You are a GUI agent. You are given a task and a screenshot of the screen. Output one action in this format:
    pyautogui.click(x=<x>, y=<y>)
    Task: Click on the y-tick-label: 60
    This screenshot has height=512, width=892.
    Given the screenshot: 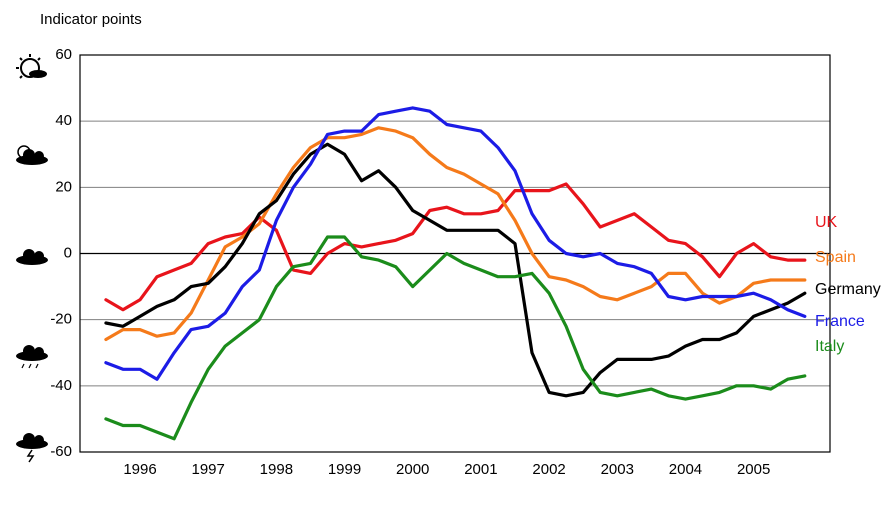 What is the action you would take?
    pyautogui.click(x=63, y=54)
    